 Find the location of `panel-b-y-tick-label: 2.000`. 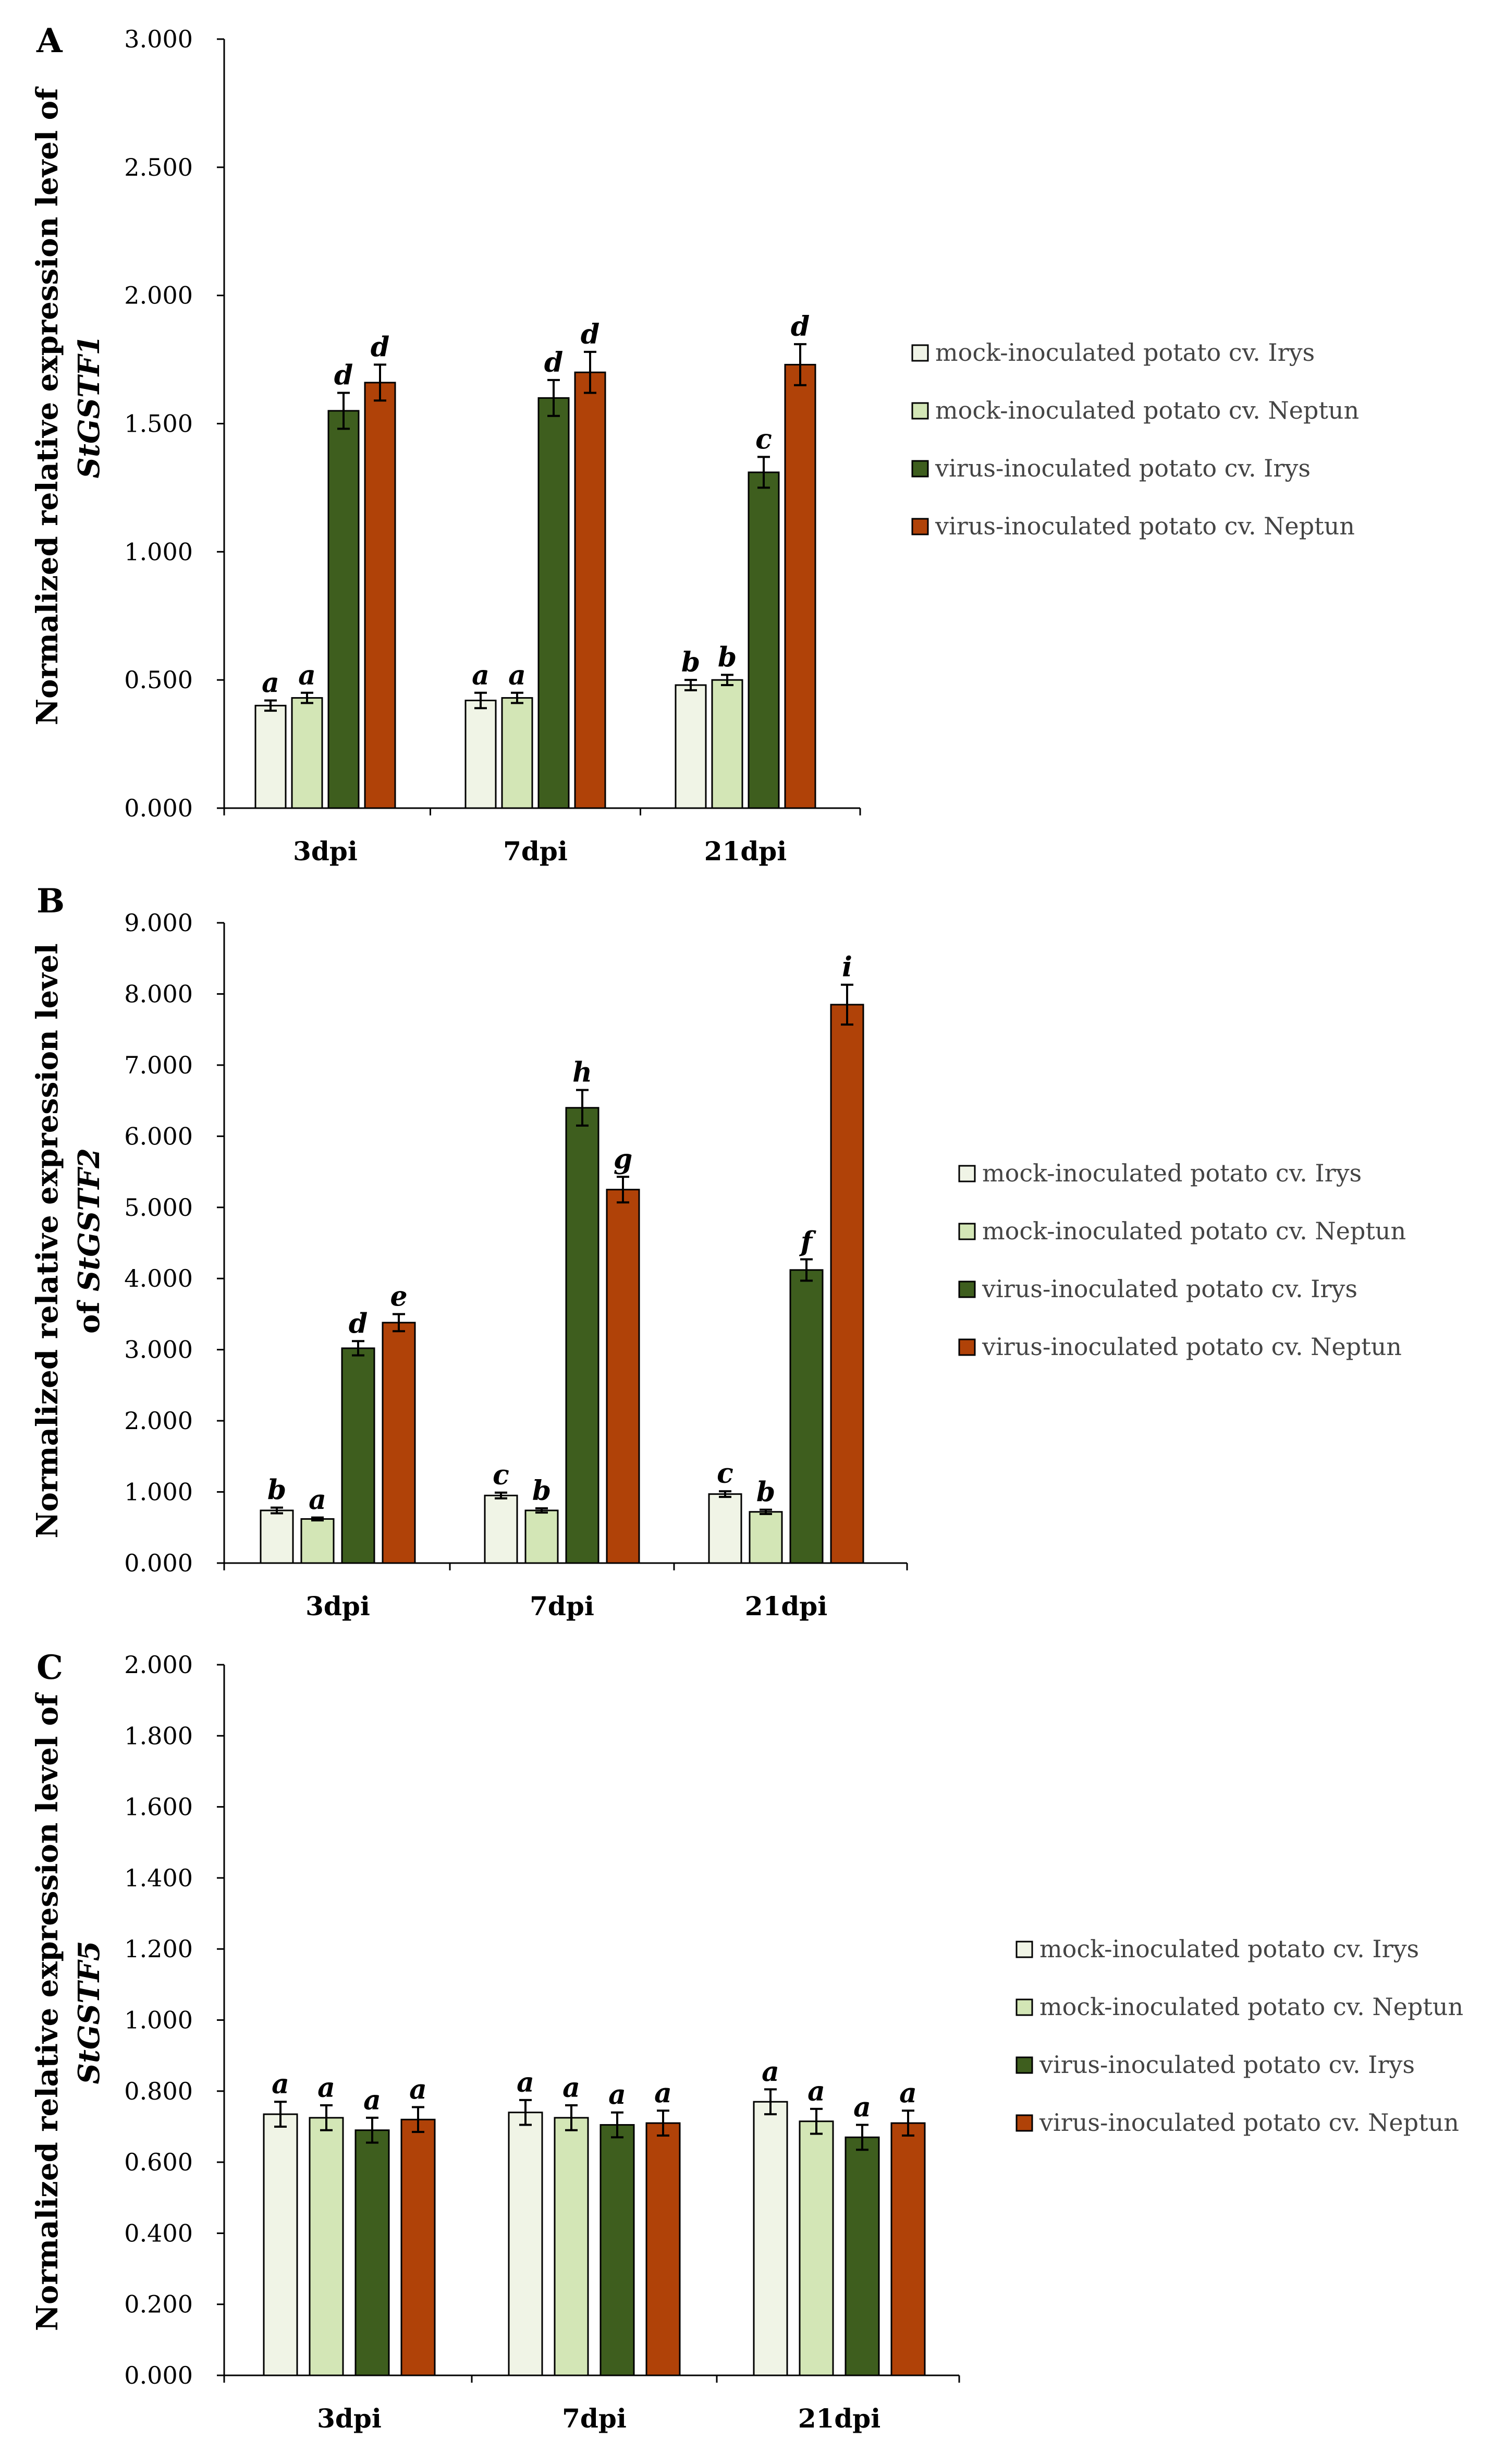

panel-b-y-tick-label: 2.000 is located at coordinates (158, 1421).